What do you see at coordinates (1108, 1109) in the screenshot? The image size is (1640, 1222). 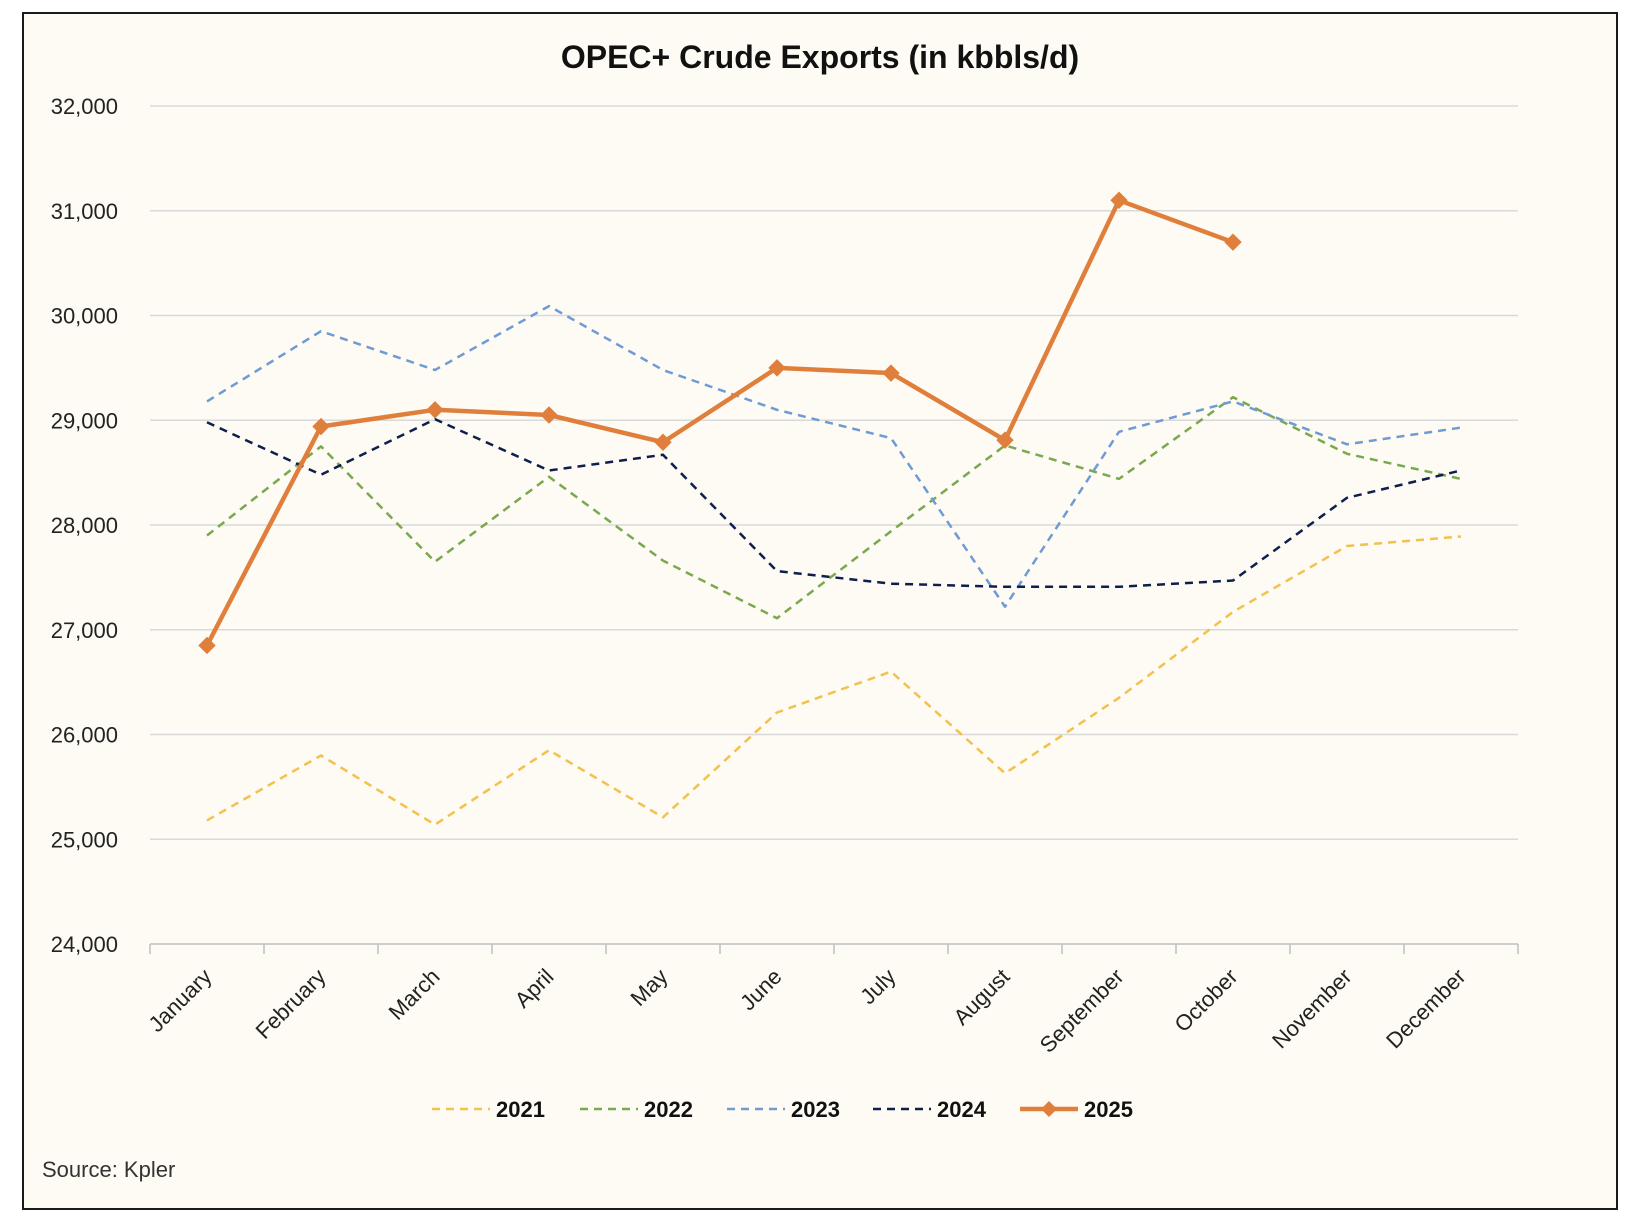 I see `legend-label-2025: 2025` at bounding box center [1108, 1109].